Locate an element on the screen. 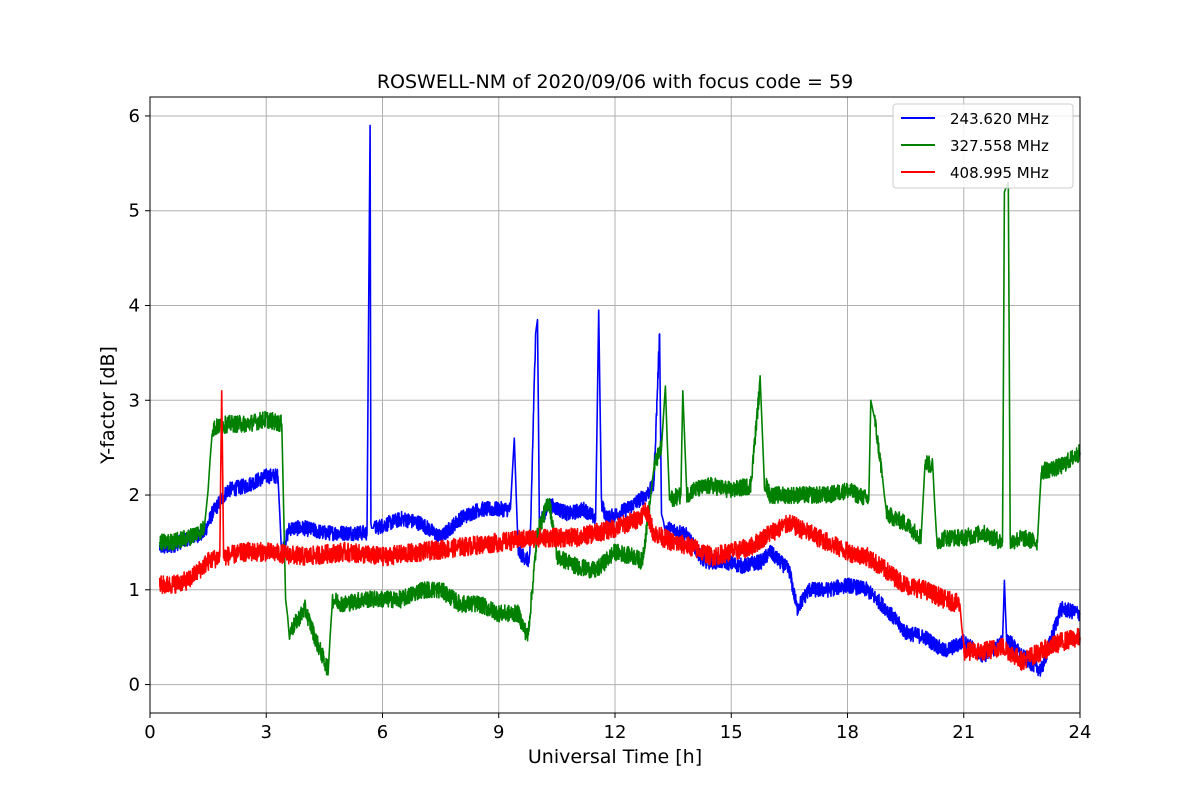  legend: 243.620 MHz 327.558 MHz 408.995 MHz is located at coordinates (983, 146).